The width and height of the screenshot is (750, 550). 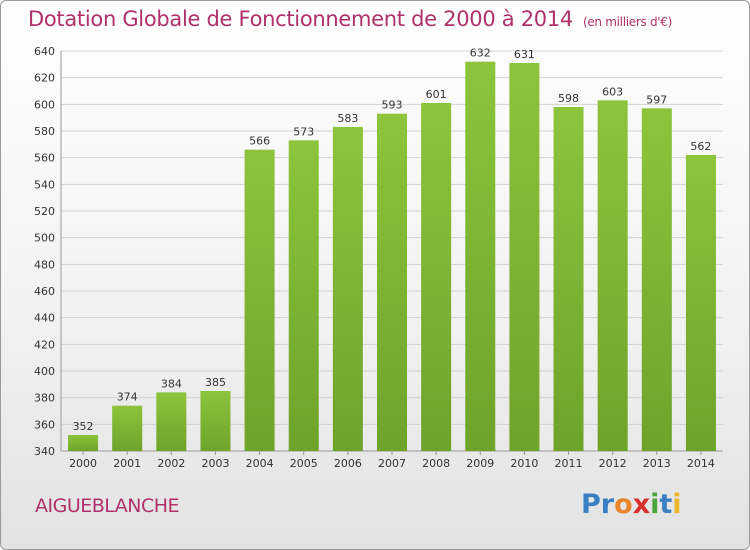 What do you see at coordinates (44, 264) in the screenshot?
I see `y-tick-label: 480` at bounding box center [44, 264].